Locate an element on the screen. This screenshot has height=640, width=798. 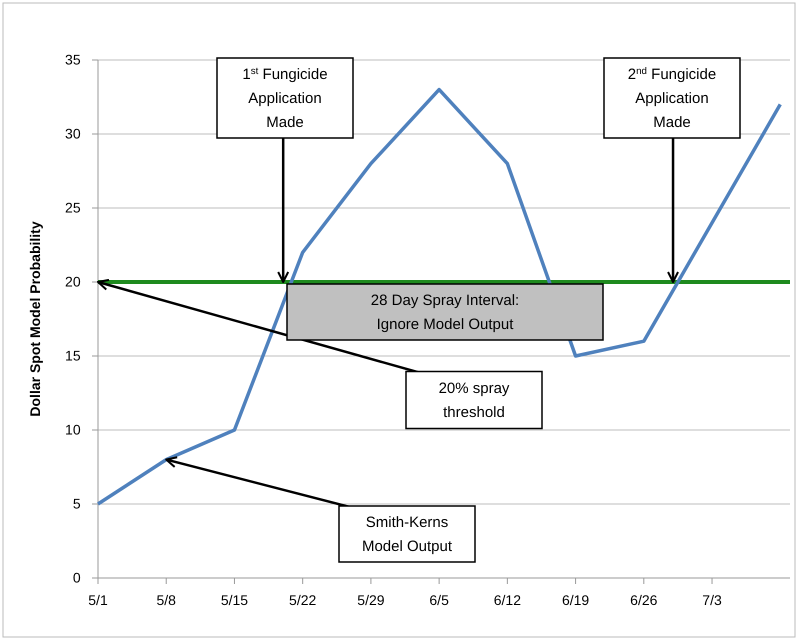
y-axis-title: Dollar Spot Model Probability is located at coordinates (35, 319).